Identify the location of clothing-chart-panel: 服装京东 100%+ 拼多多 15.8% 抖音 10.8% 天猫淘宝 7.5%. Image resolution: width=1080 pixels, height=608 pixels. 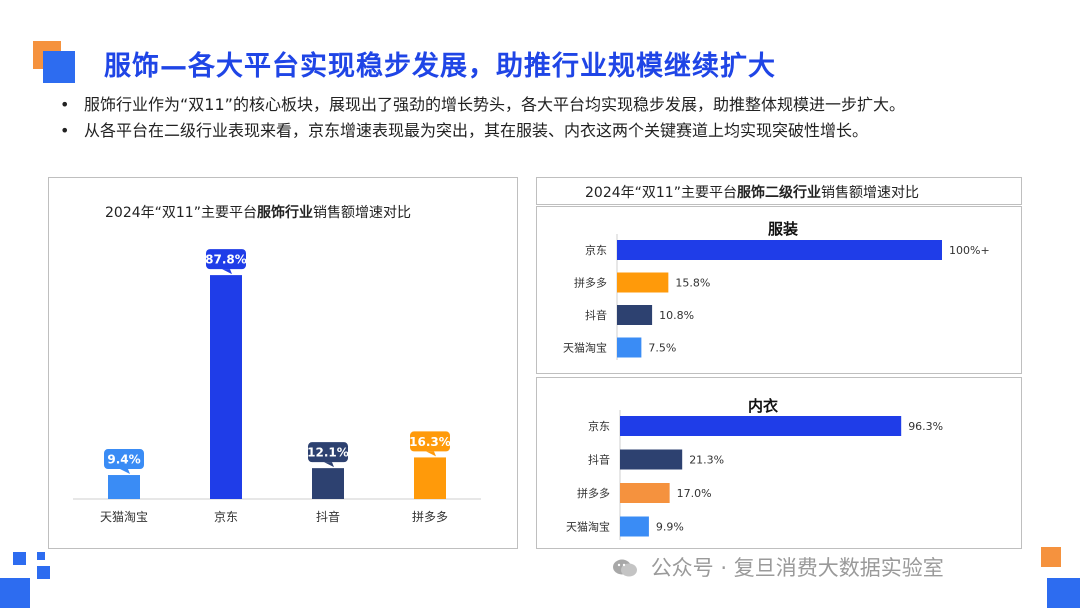
(779, 290).